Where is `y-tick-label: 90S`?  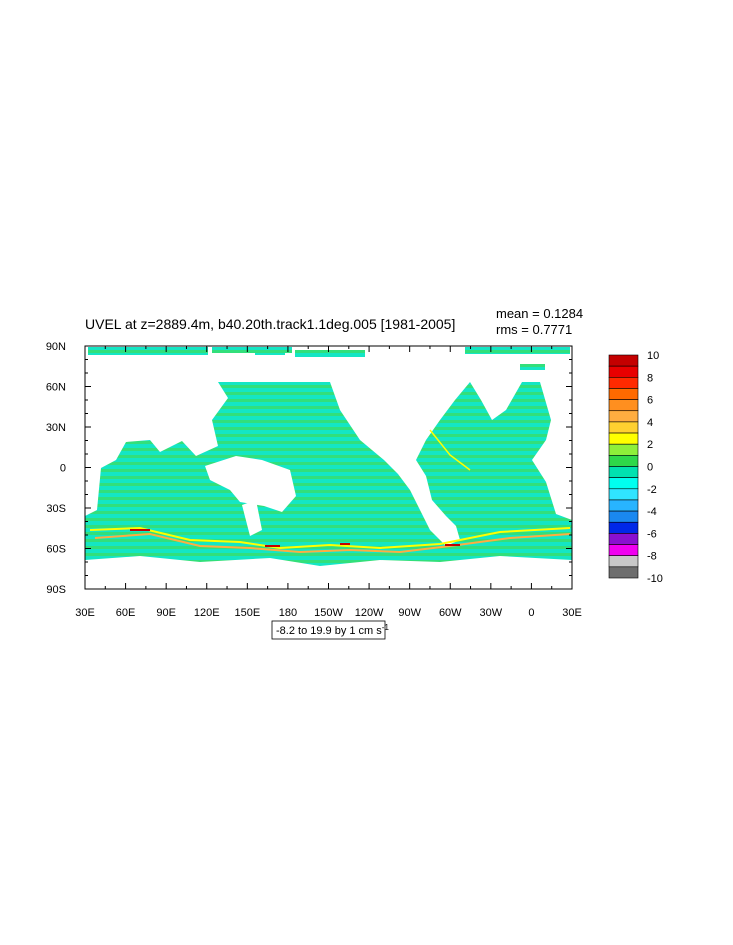 y-tick-label: 90S is located at coordinates (56, 590).